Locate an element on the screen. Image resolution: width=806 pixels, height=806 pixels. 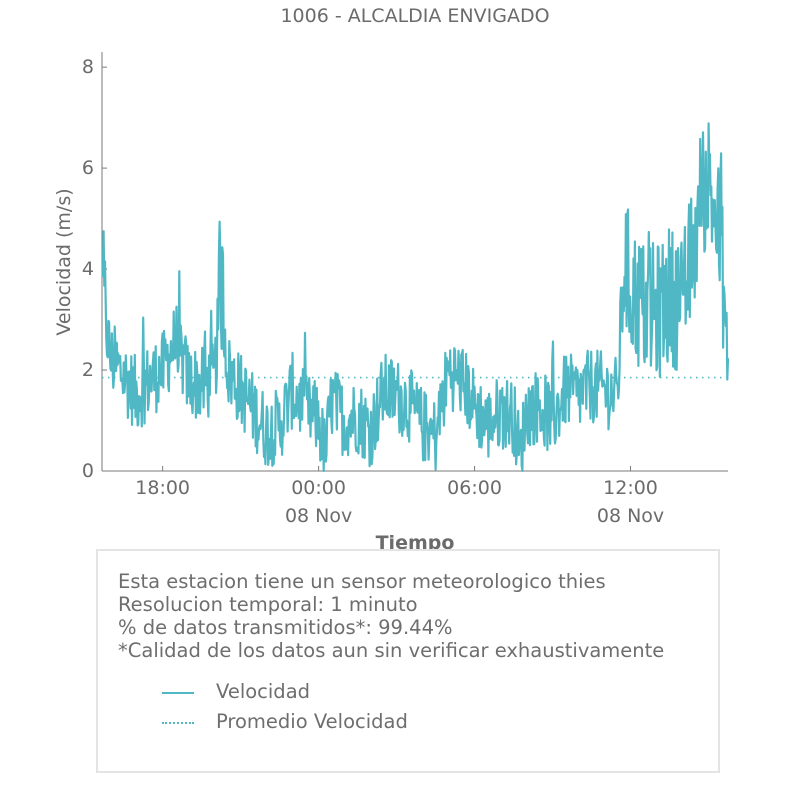
x-tick-label: 00:00 is located at coordinates (318, 488).